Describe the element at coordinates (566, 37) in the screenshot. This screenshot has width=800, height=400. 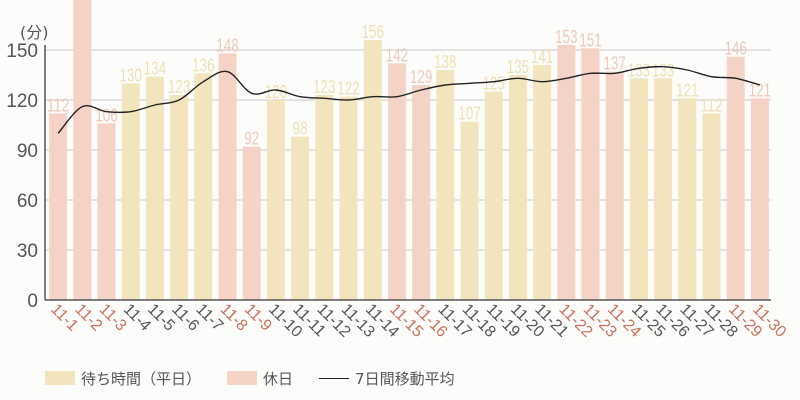
I see `bar-value-label: 153` at that location.